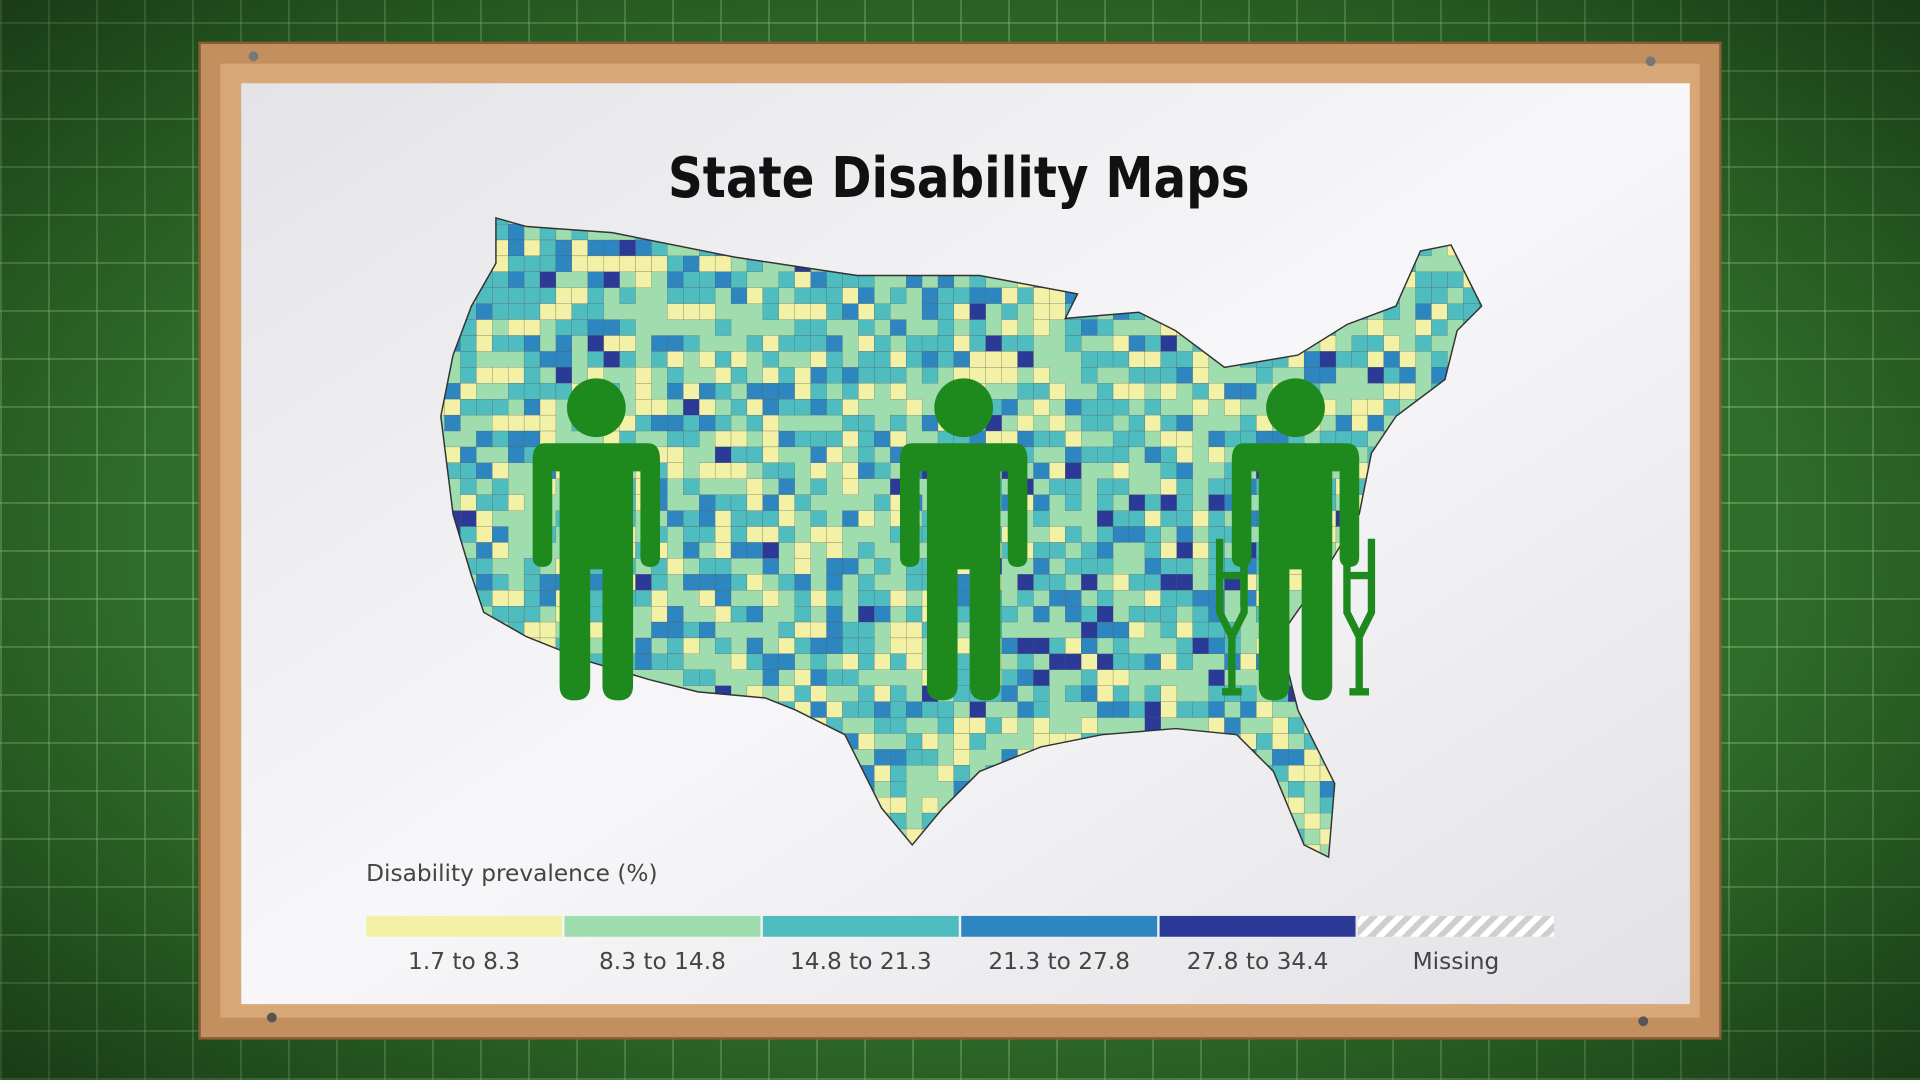 This screenshot has height=1080, width=1920. Describe the element at coordinates (959, 178) in the screenshot. I see `title: State Disability Maps` at that location.